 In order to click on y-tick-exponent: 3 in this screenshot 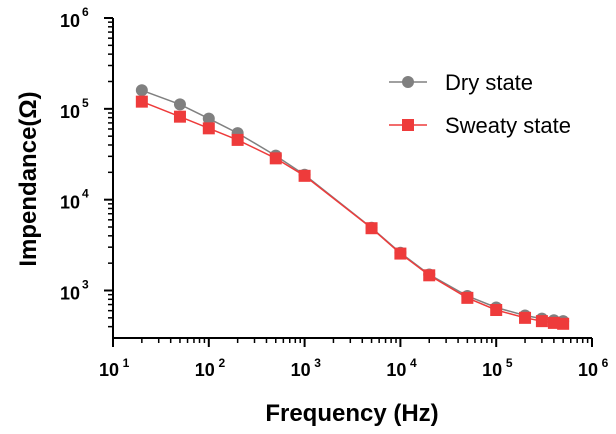, I will do `click(85, 285)`.